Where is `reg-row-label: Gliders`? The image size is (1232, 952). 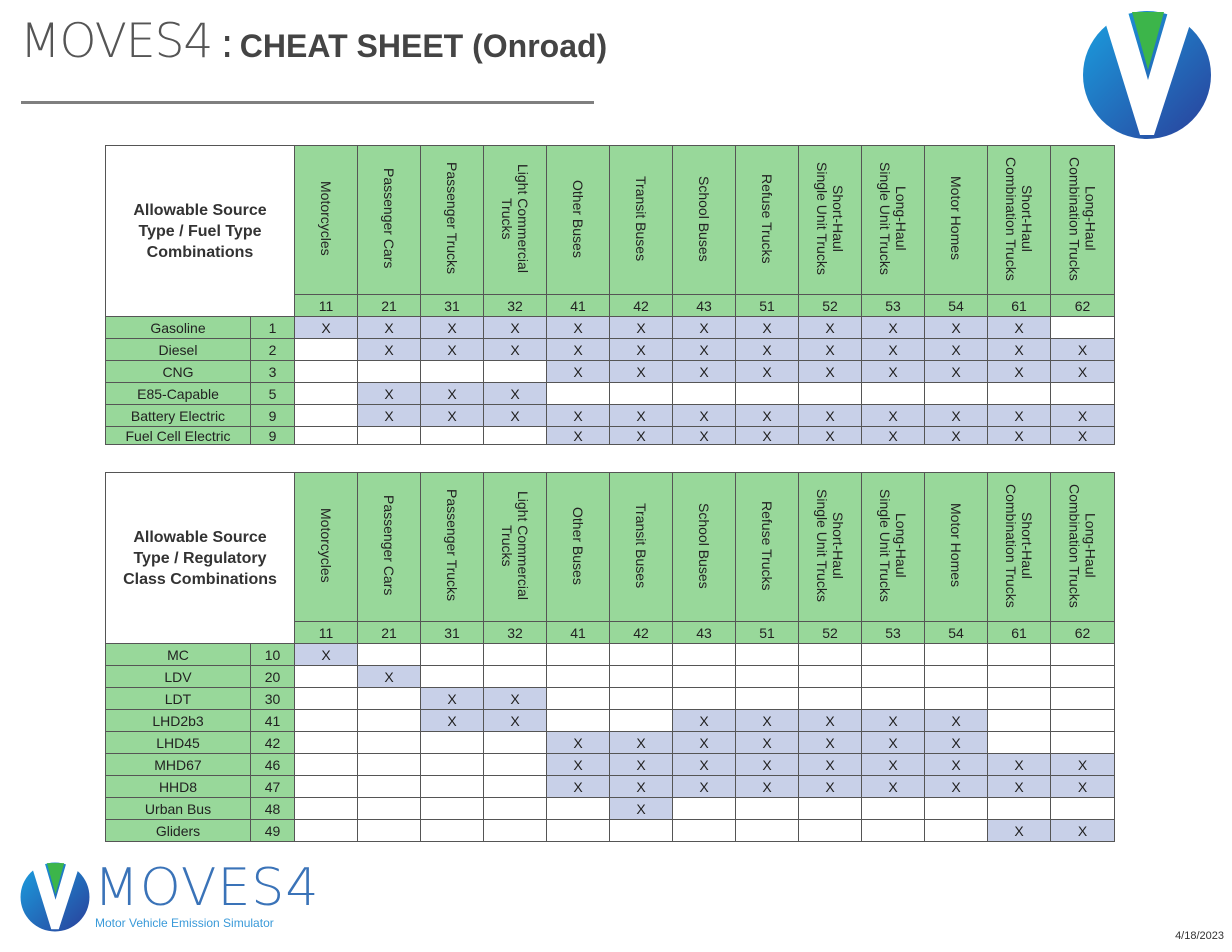 reg-row-label: Gliders is located at coordinates (178, 830).